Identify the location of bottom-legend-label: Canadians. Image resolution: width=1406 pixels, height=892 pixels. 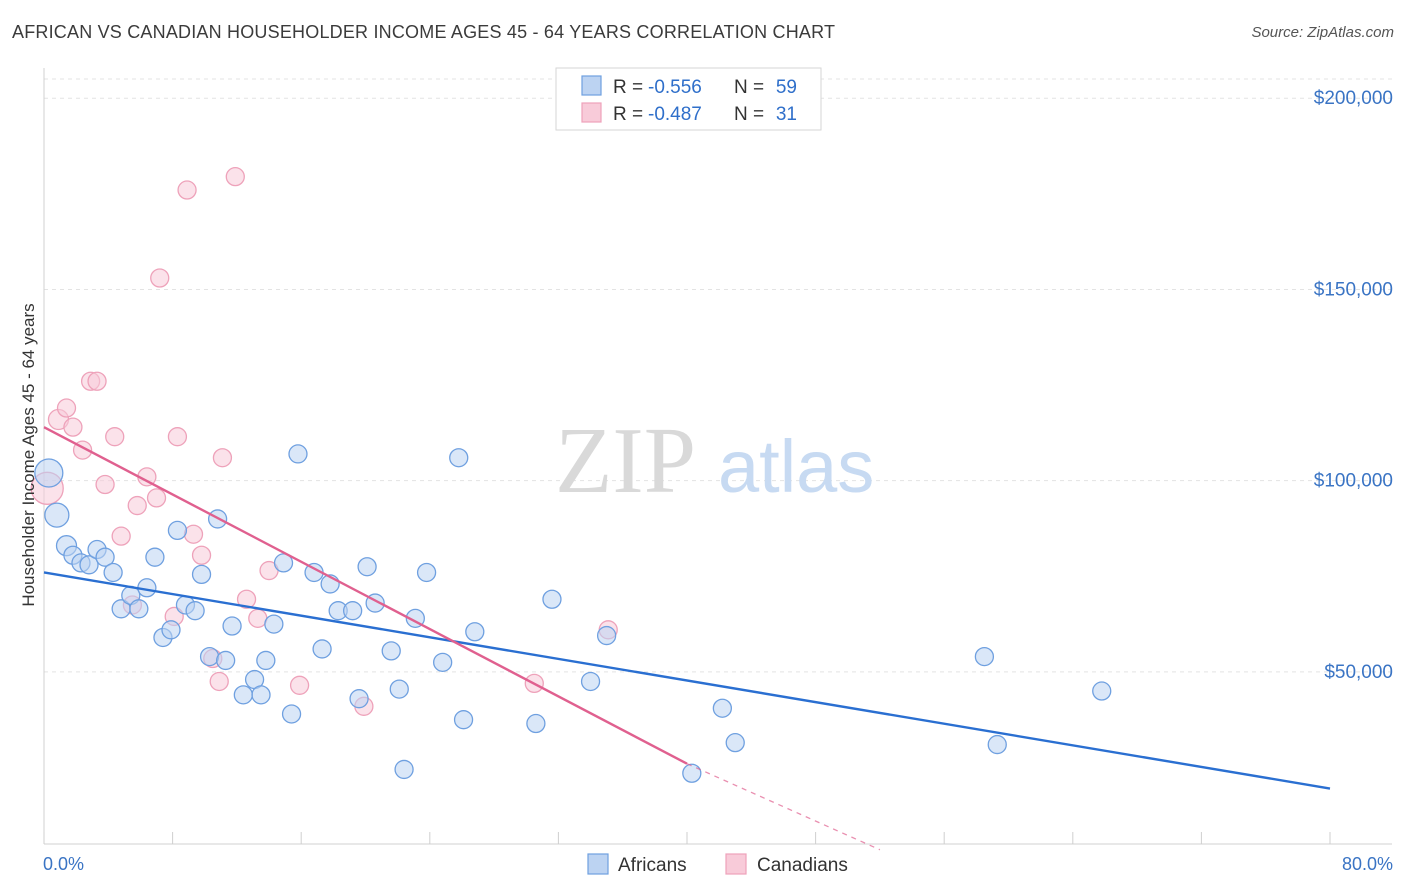
(802, 865).